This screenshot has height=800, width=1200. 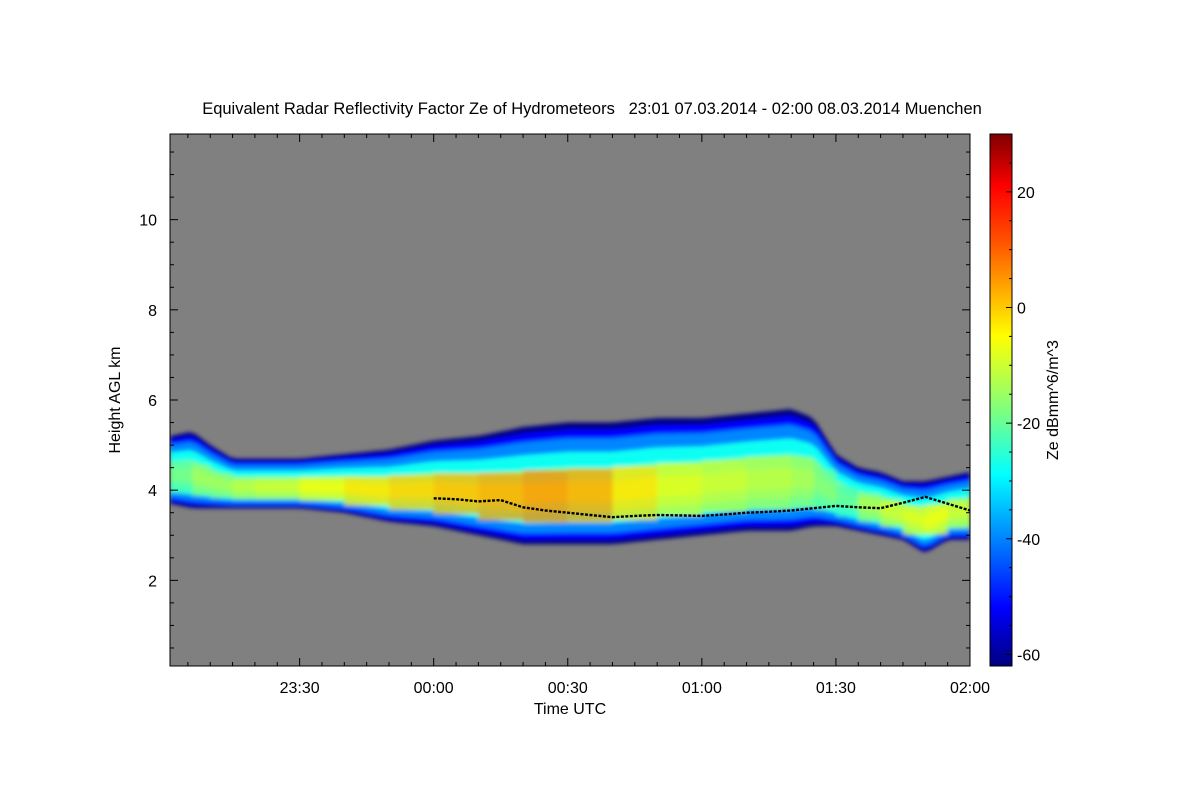 What do you see at coordinates (152, 311) in the screenshot?
I see `y-tick-label: 8` at bounding box center [152, 311].